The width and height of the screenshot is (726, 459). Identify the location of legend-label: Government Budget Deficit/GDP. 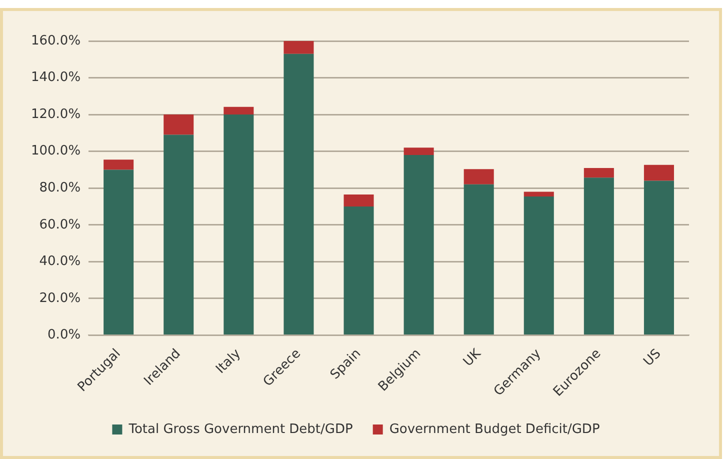
(494, 429).